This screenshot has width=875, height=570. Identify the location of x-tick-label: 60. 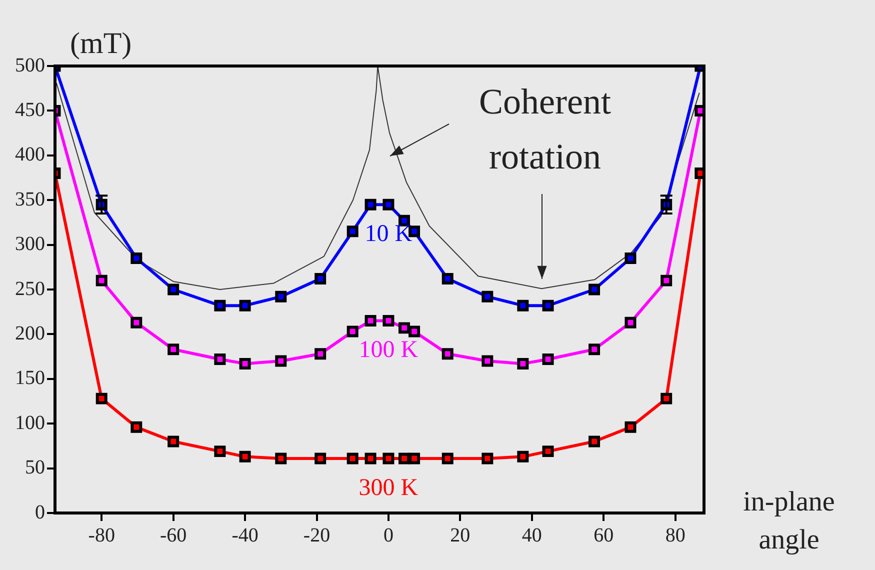
(604, 535).